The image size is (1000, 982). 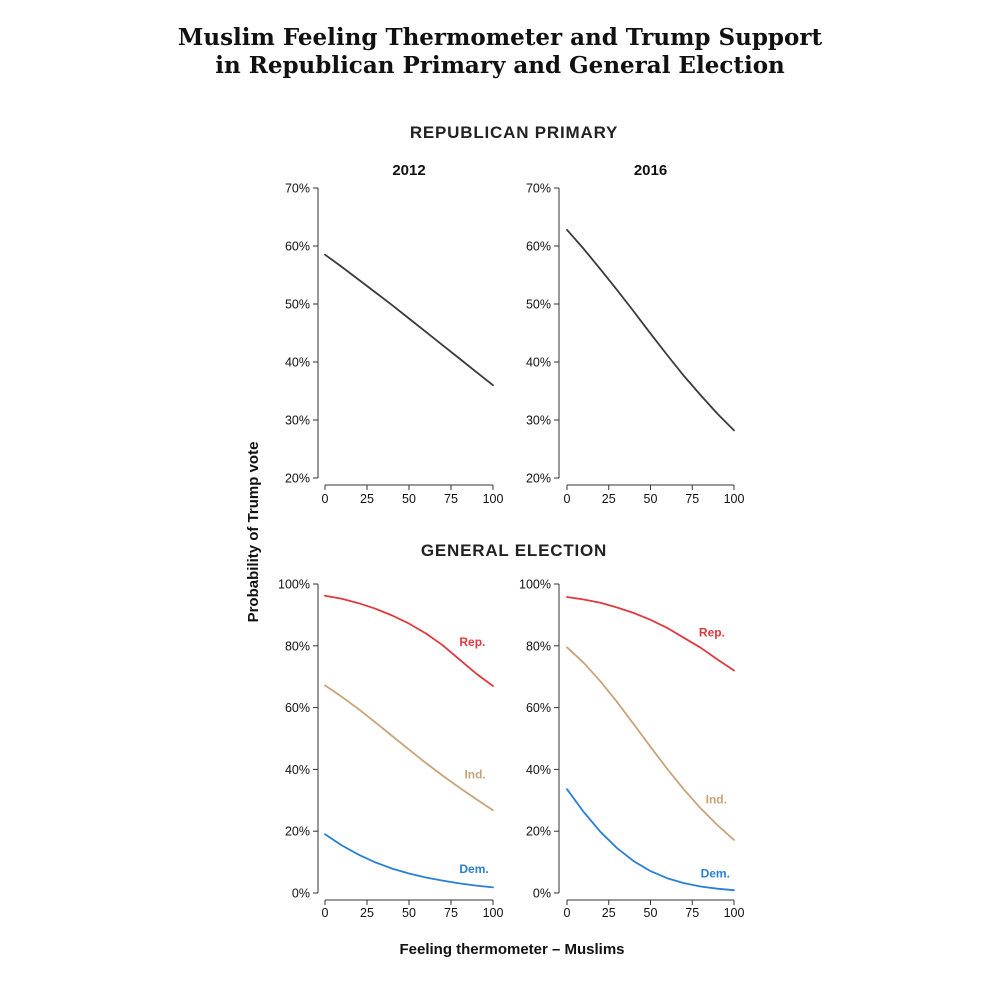 What do you see at coordinates (408, 170) in the screenshot?
I see `panel-title-2012: 2012` at bounding box center [408, 170].